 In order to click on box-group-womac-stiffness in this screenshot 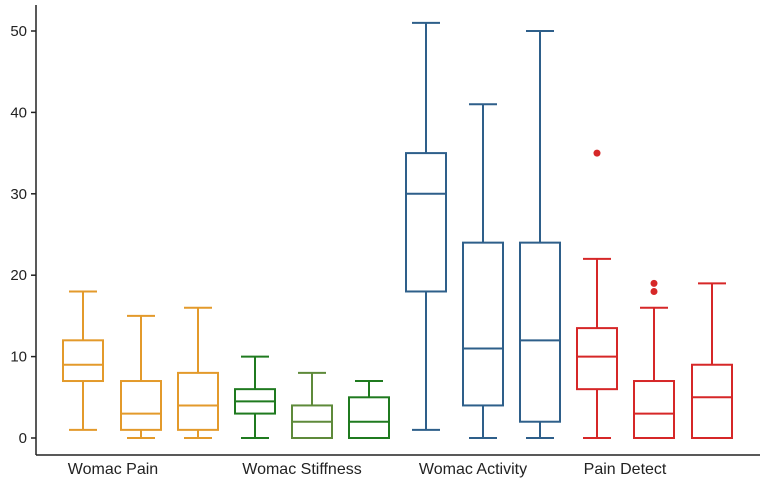, I will do `click(312, 397)`.